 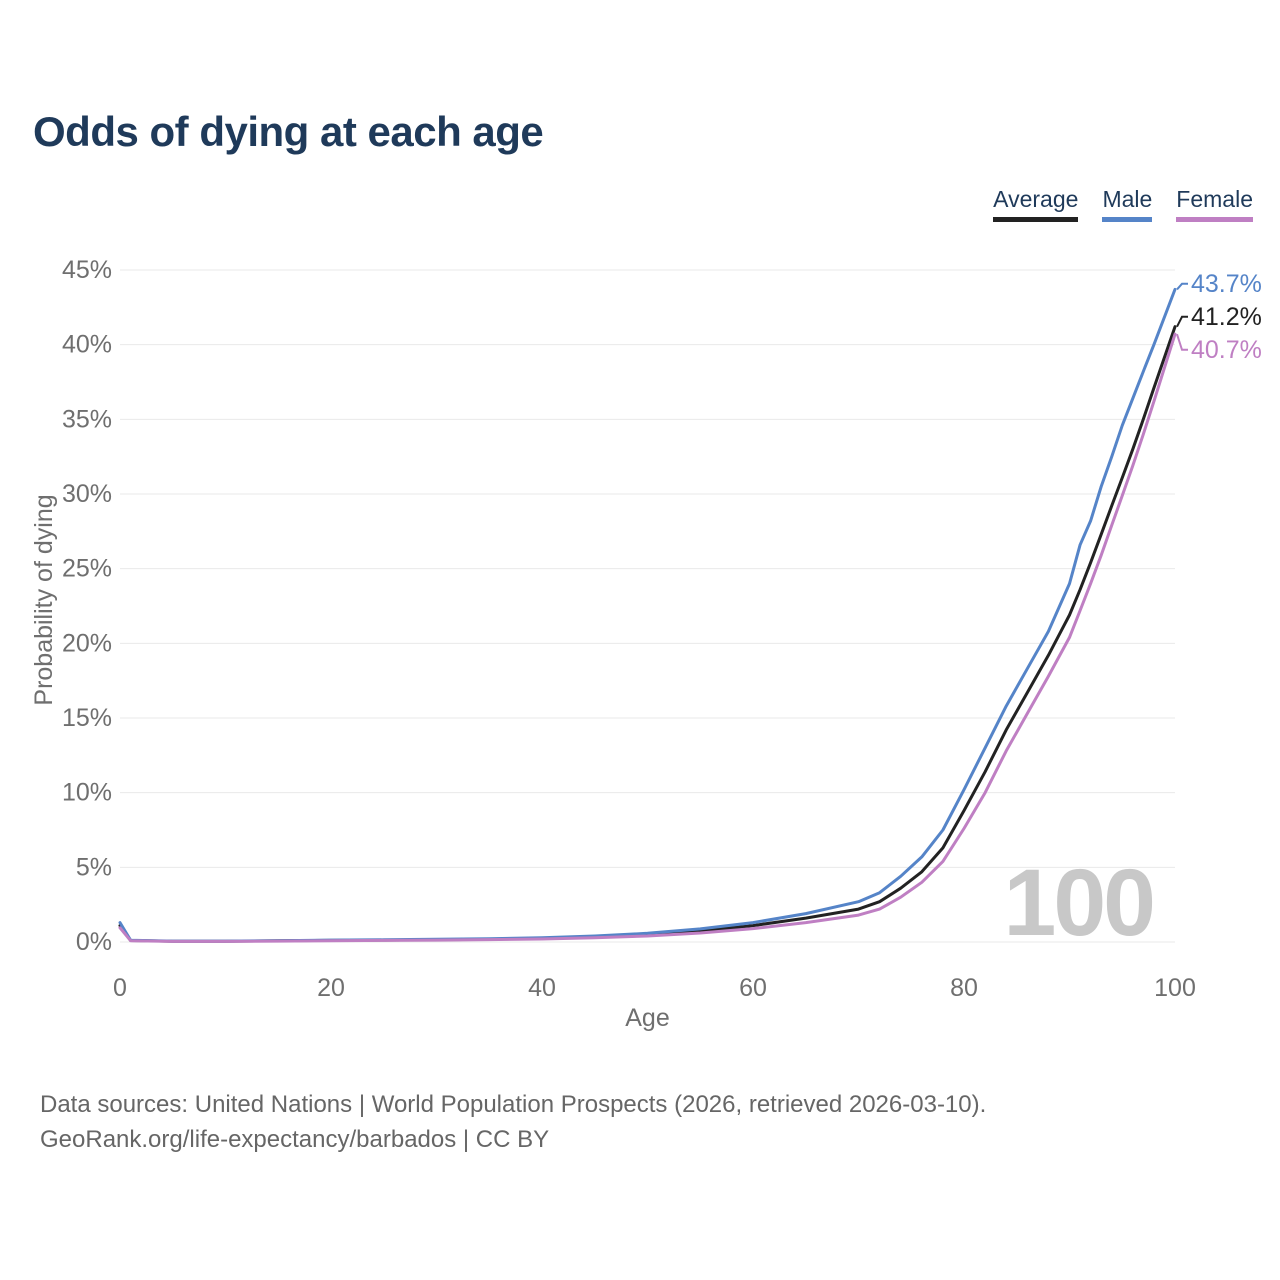 I want to click on end-label-connector-female, so click(x=1182, y=342).